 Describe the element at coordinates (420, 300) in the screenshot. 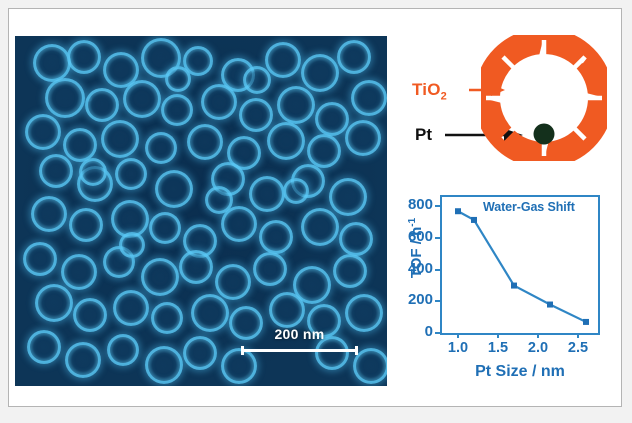

I see `y-tick-label: 200` at that location.